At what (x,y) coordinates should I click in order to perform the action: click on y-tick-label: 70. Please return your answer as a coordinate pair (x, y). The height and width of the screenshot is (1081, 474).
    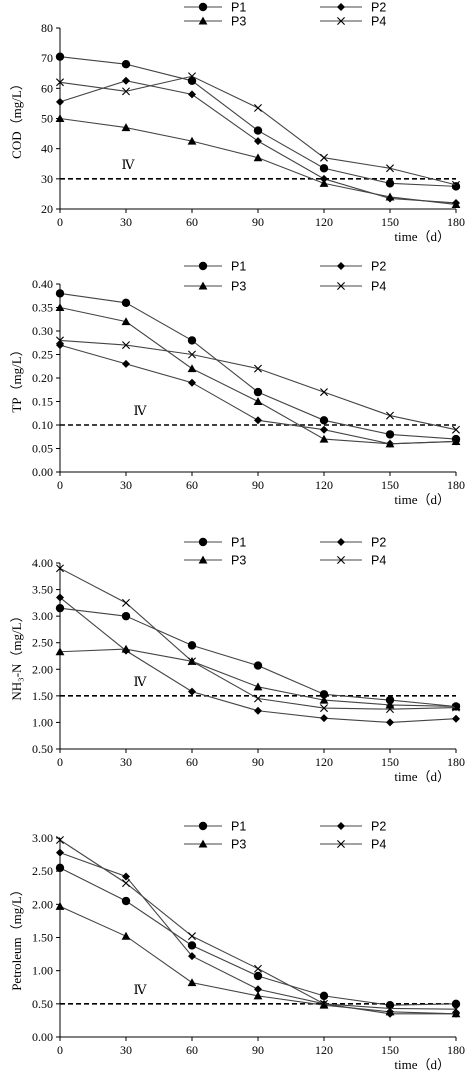
    Looking at the image, I should click on (47, 58).